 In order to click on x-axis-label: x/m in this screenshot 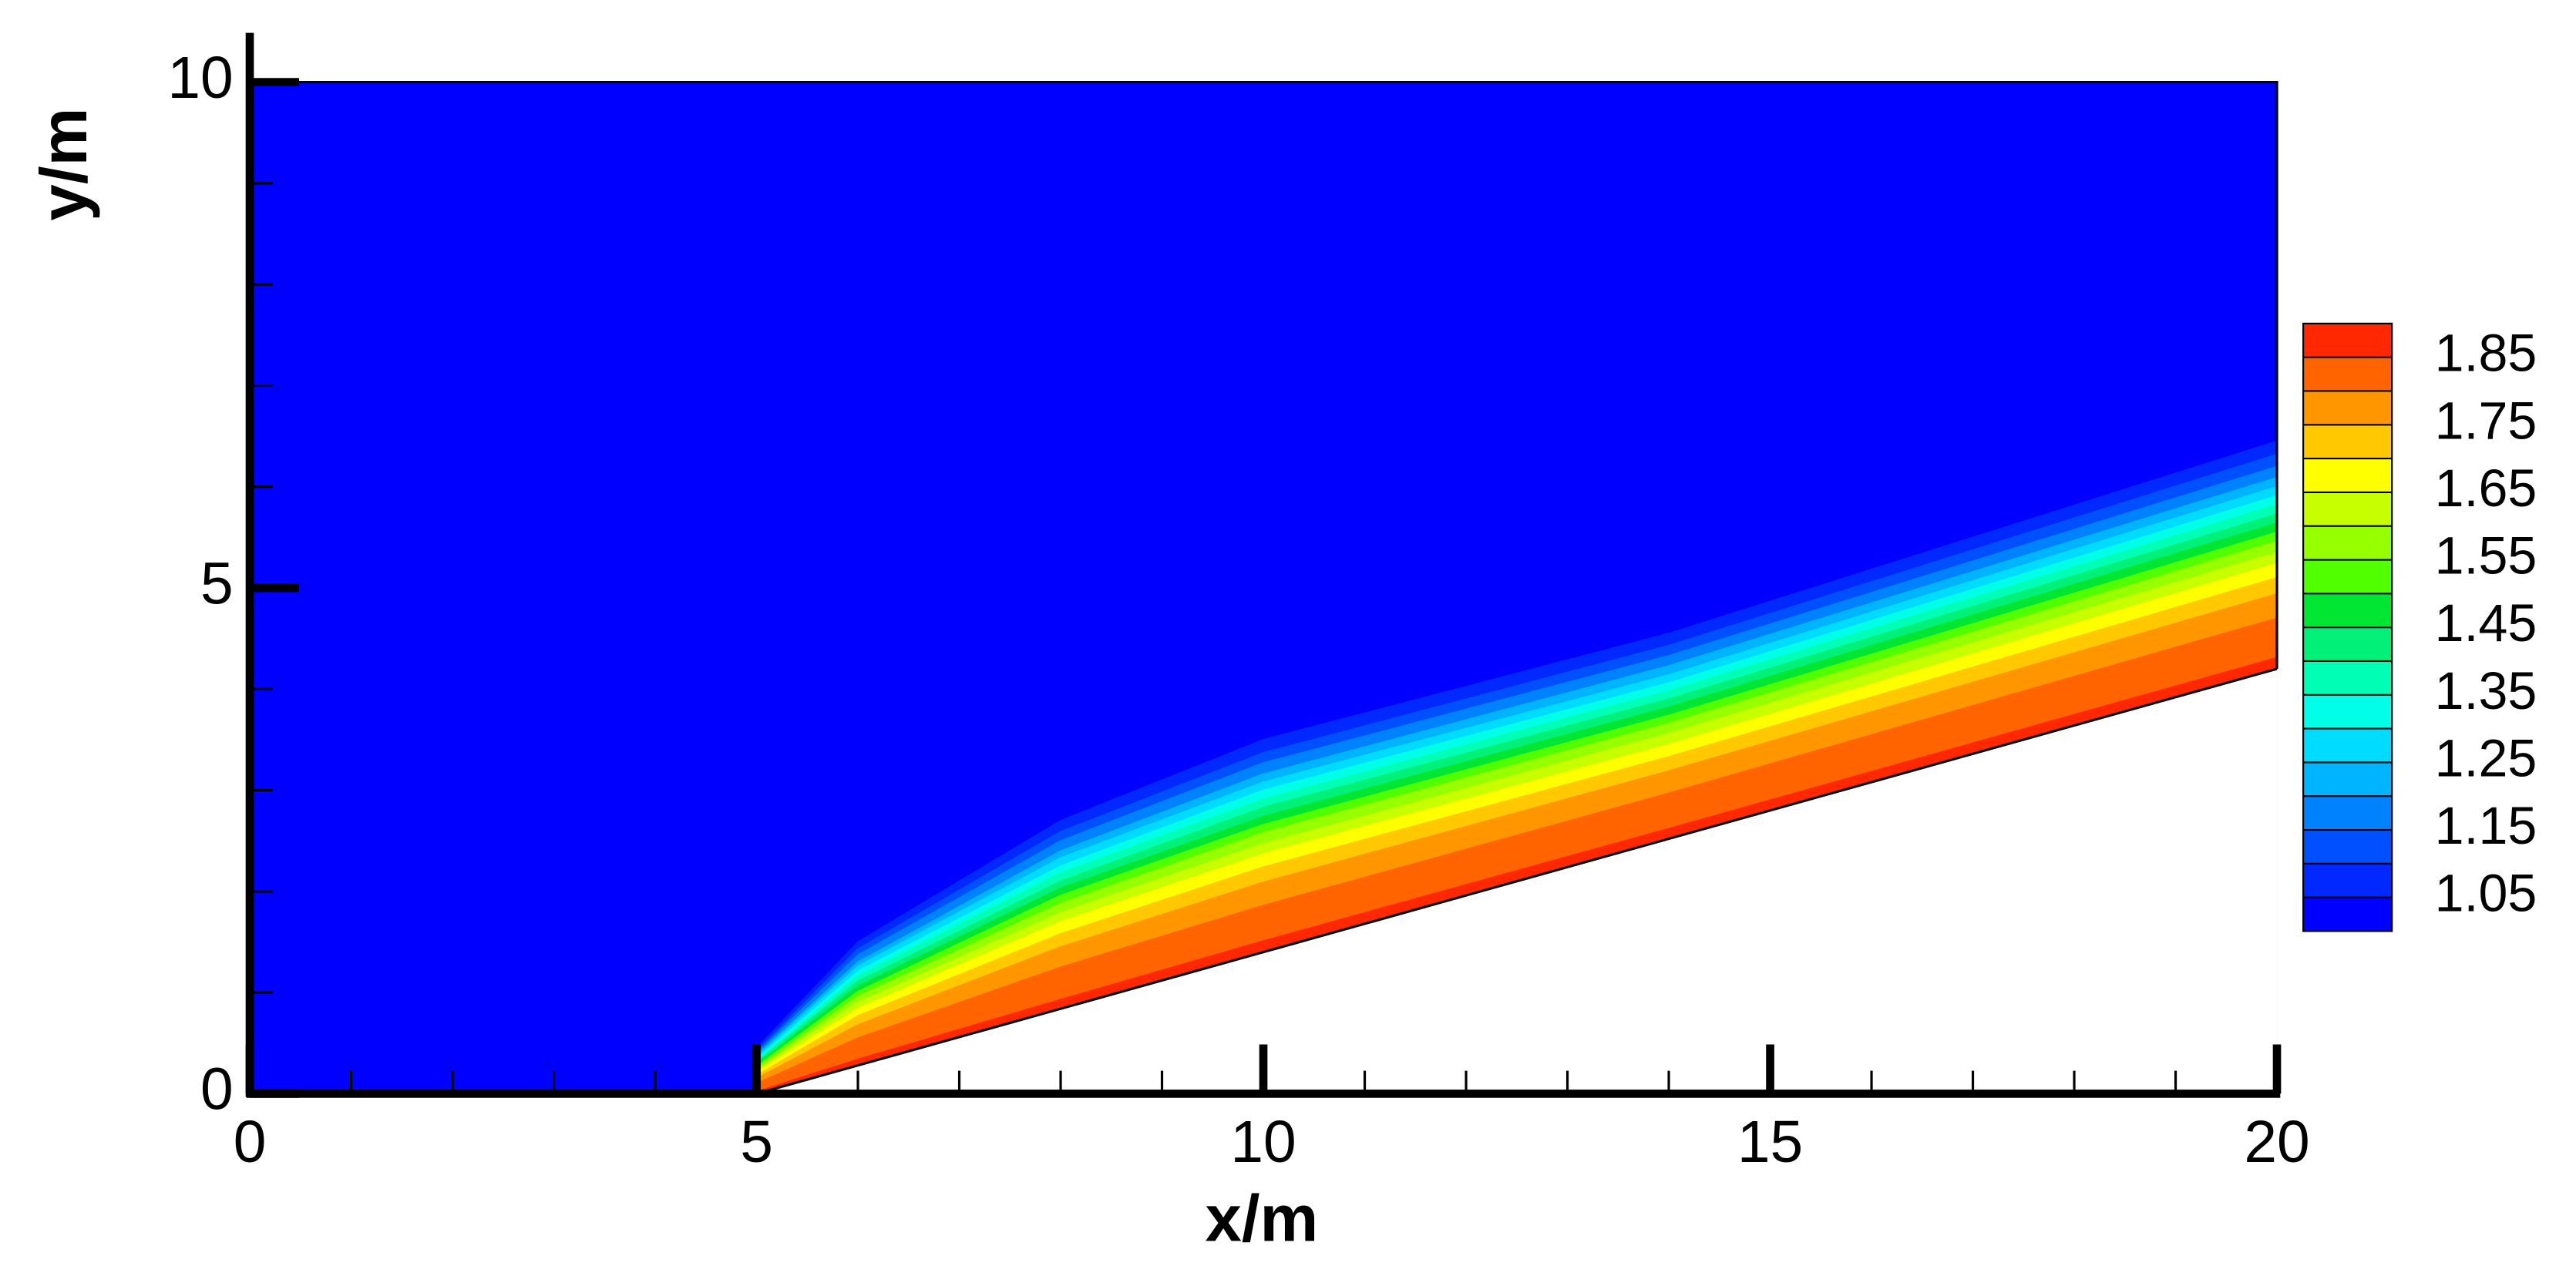, I will do `click(1261, 1219)`.